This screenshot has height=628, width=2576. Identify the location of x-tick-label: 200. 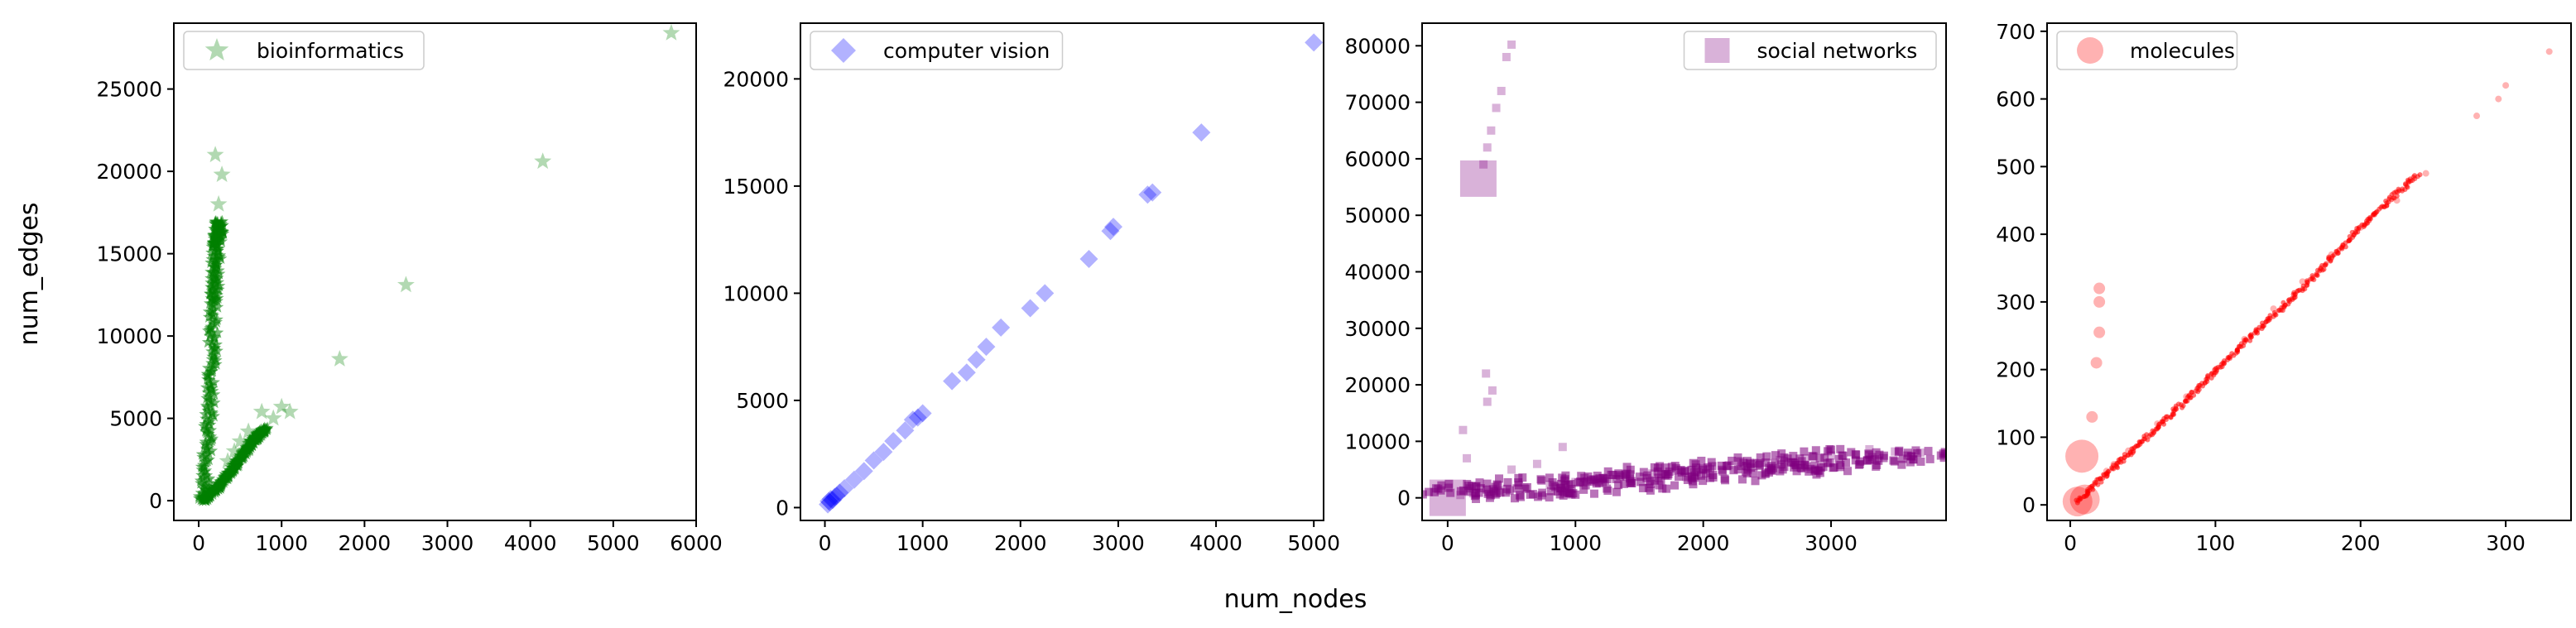
(2361, 543).